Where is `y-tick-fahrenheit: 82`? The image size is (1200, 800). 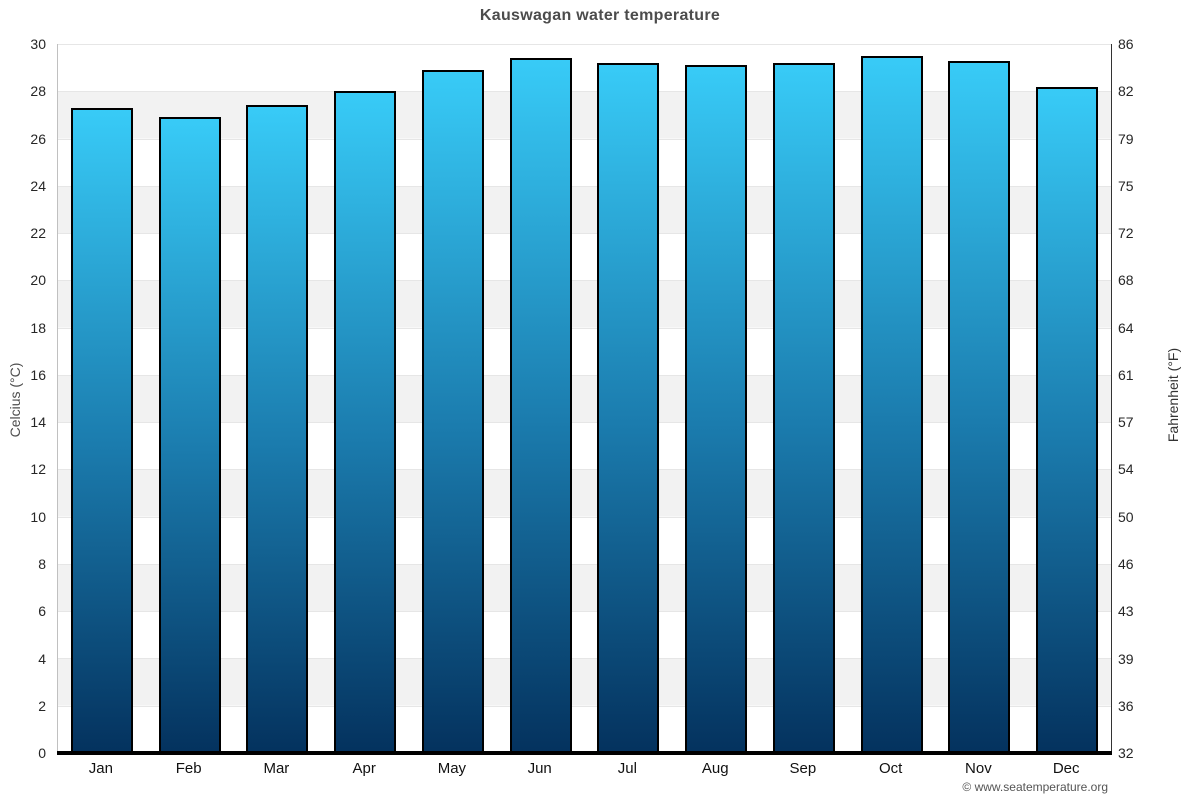
y-tick-fahrenheit: 82 is located at coordinates (1126, 91).